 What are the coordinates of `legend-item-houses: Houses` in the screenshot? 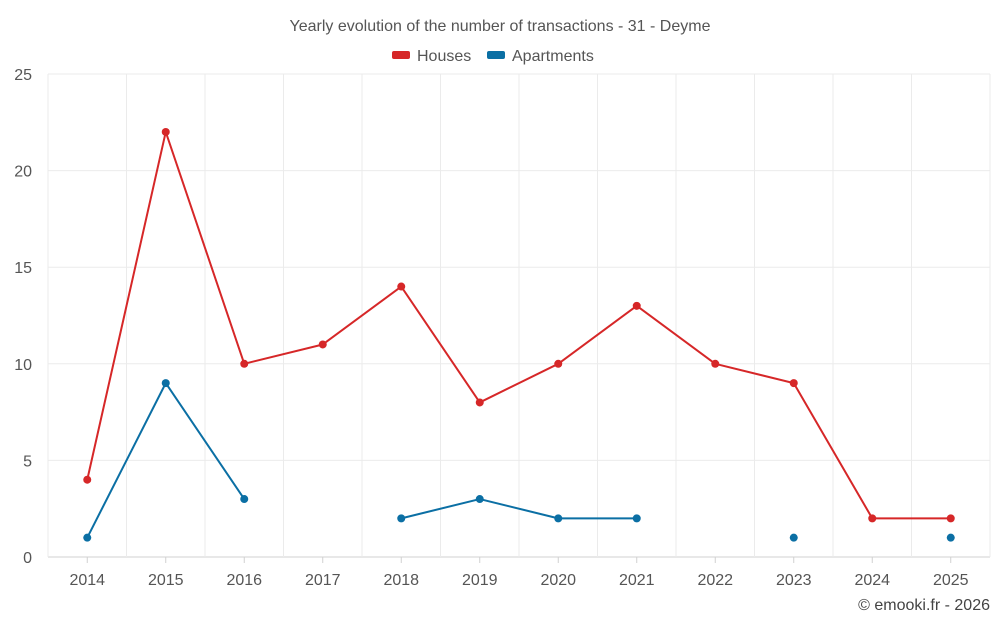 It's located at (431, 56).